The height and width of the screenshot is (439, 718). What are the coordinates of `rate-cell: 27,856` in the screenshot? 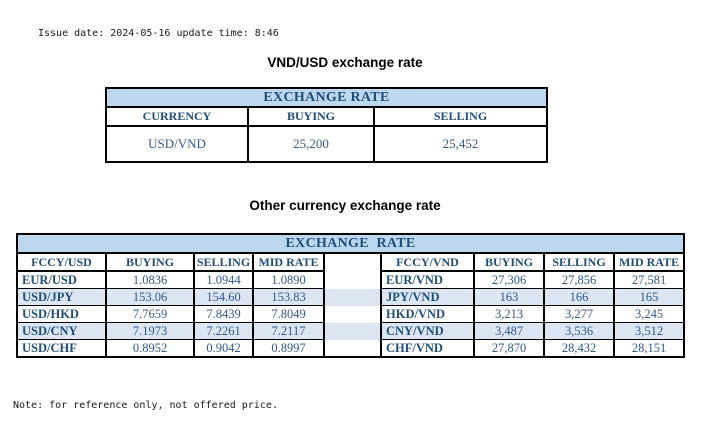 It's located at (579, 279).